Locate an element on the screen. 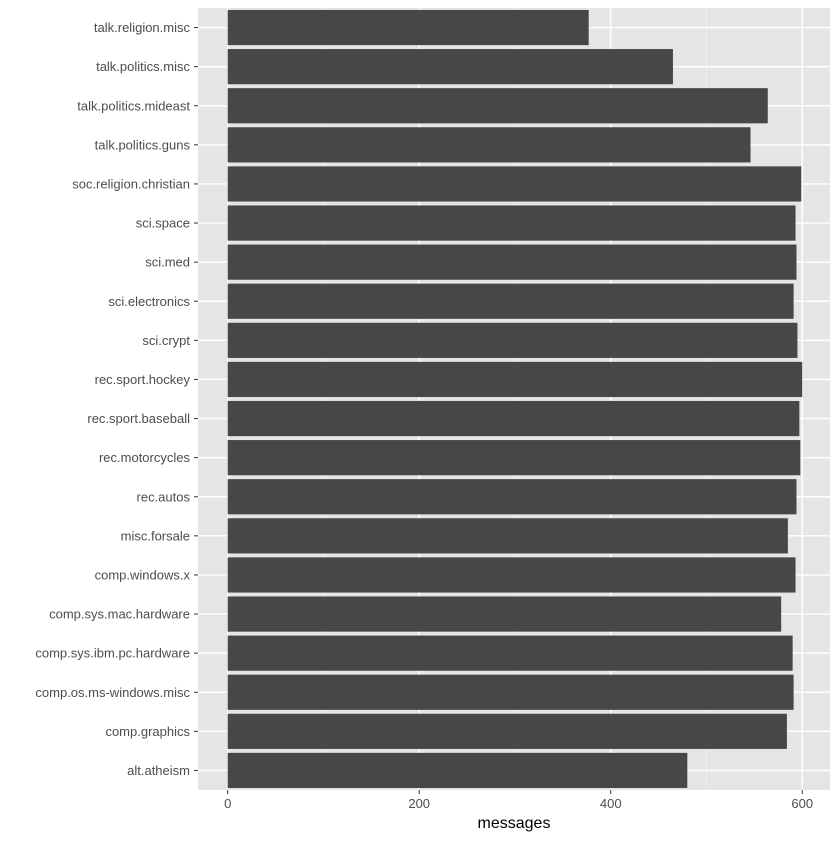  y-tick-label: rec.sport.hockey is located at coordinates (143, 379).